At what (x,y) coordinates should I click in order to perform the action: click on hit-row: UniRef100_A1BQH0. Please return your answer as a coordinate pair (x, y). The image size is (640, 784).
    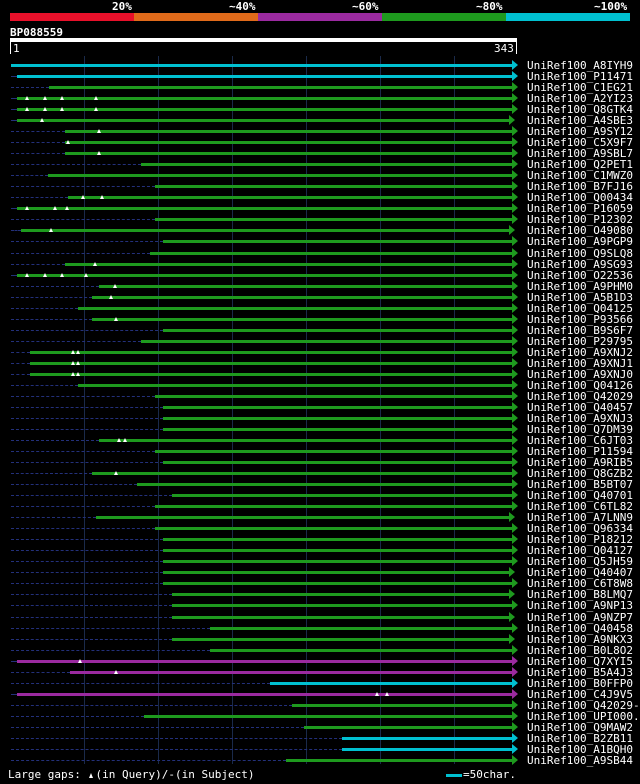
    Looking at the image, I should click on (320, 749).